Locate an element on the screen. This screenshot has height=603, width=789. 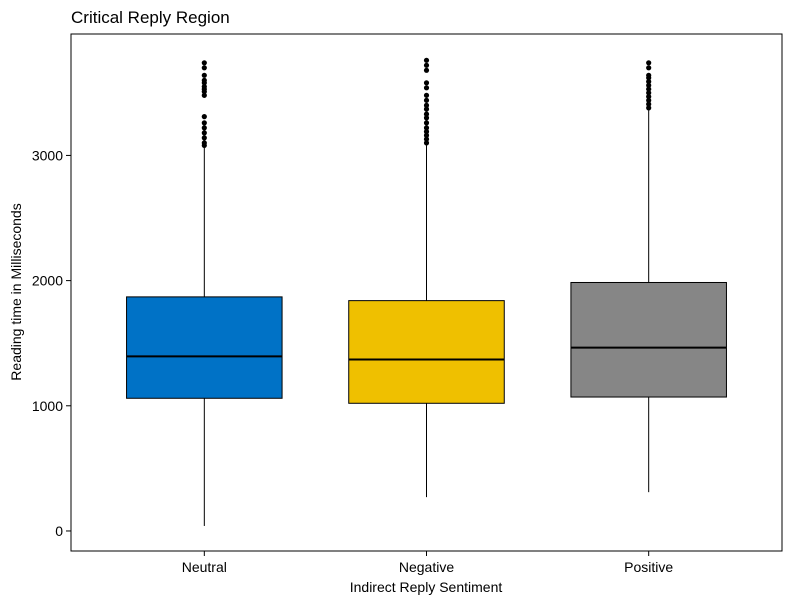
box-group-positive is located at coordinates (648, 276).